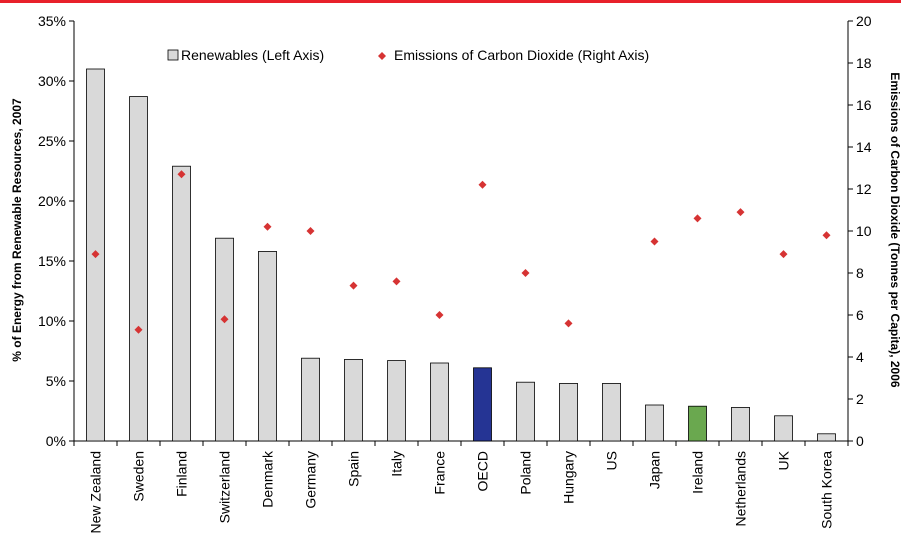  Describe the element at coordinates (52, 141) in the screenshot. I see `left-tick-label: 25%` at that location.